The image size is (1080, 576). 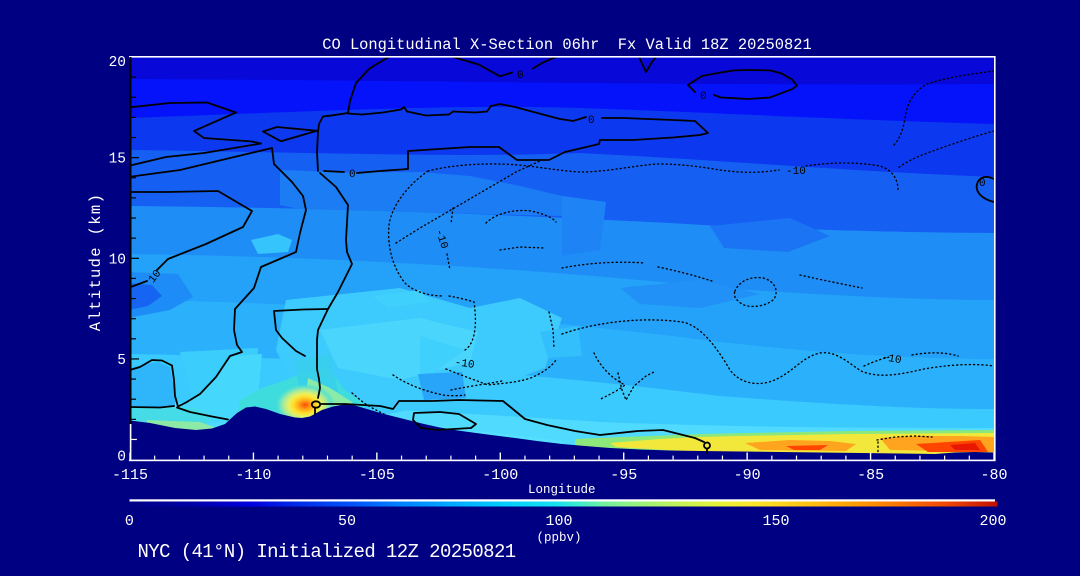 I want to click on svg-text: -110, so click(x=253, y=475).